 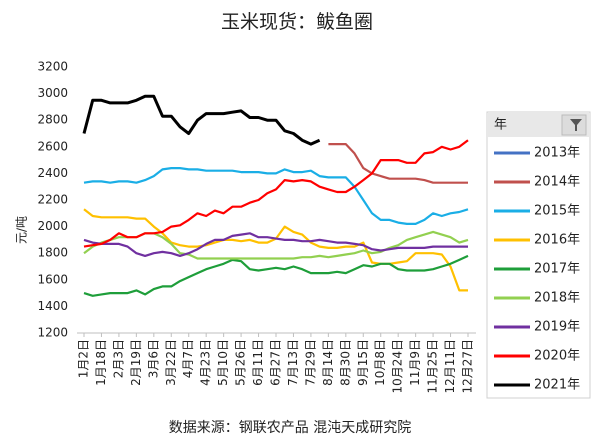 What do you see at coordinates (52, 279) in the screenshot?
I see `y-tick-label: 1600` at bounding box center [52, 279].